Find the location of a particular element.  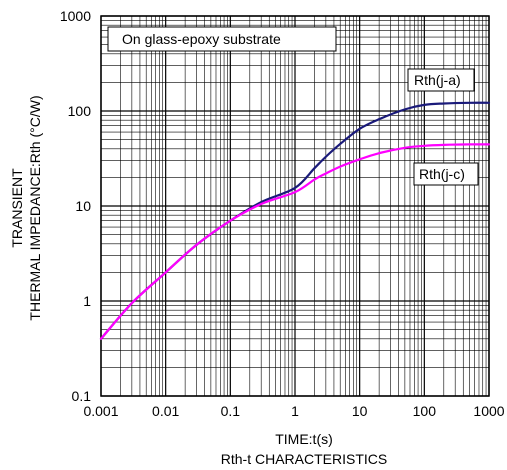

y-tick-labels: 0.1 1 10 100 1000 is located at coordinates (75, 206).